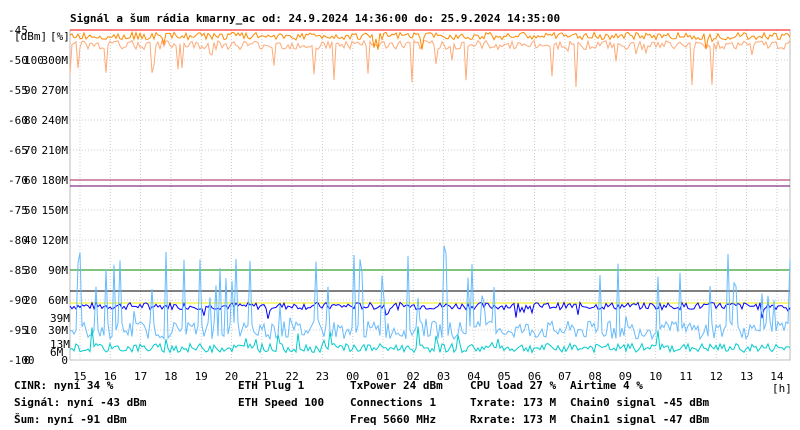 The height and width of the screenshot is (430, 800). I want to click on y-tick-label-percent: 80, so click(30, 120).